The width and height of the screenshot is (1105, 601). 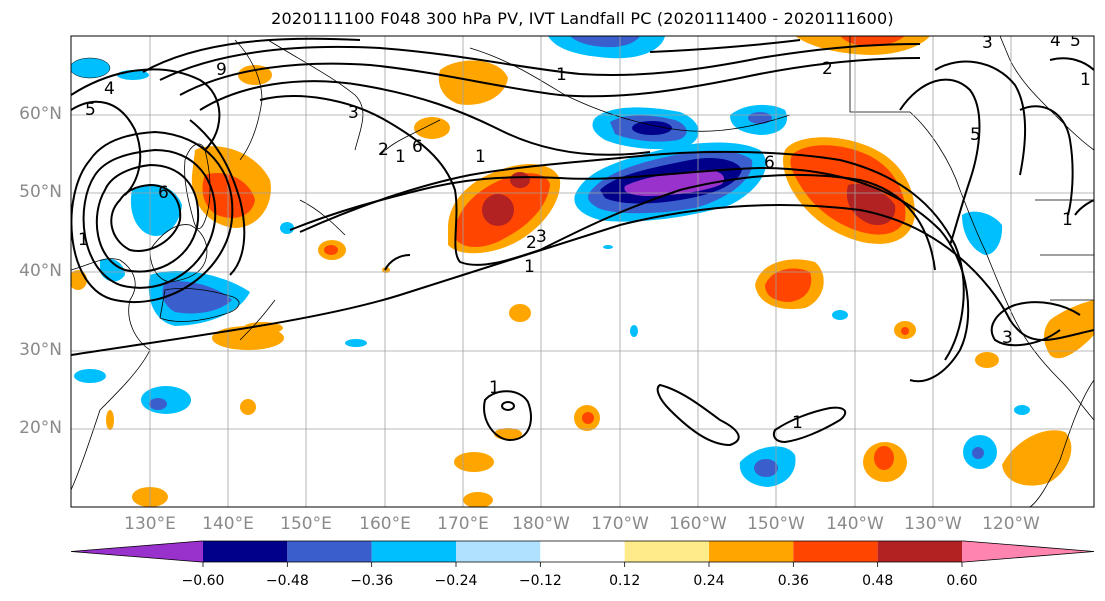 I want to click on lon-label: 170°E, so click(x=463, y=524).